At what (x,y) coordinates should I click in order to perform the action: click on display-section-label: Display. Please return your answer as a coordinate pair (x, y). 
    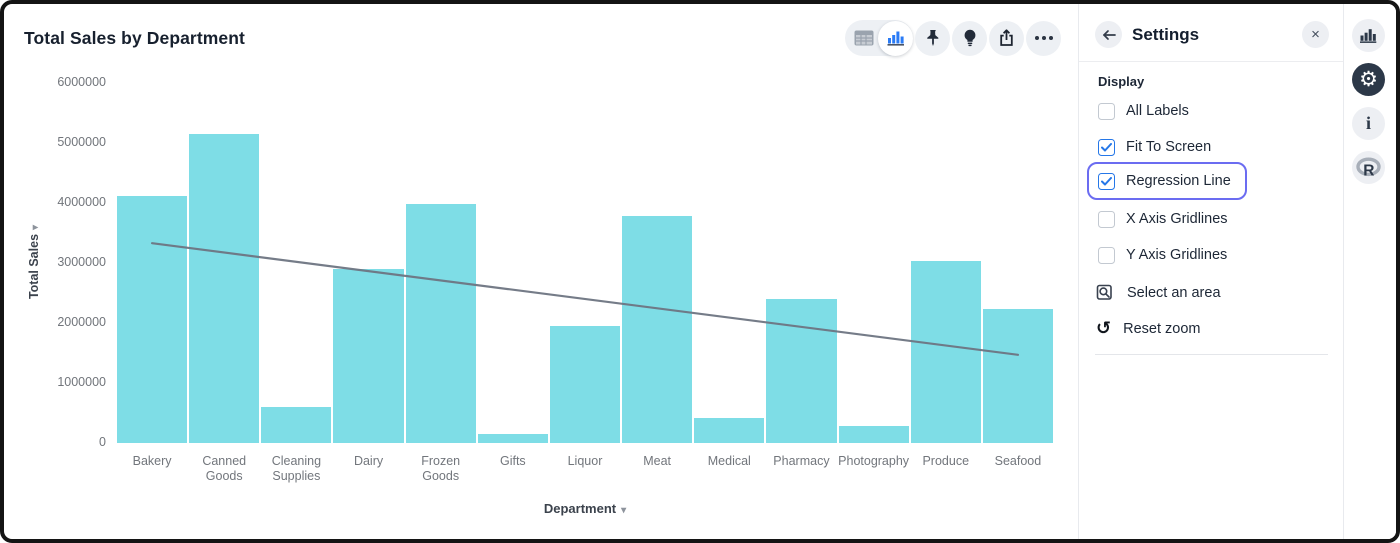
    Looking at the image, I should click on (1121, 81).